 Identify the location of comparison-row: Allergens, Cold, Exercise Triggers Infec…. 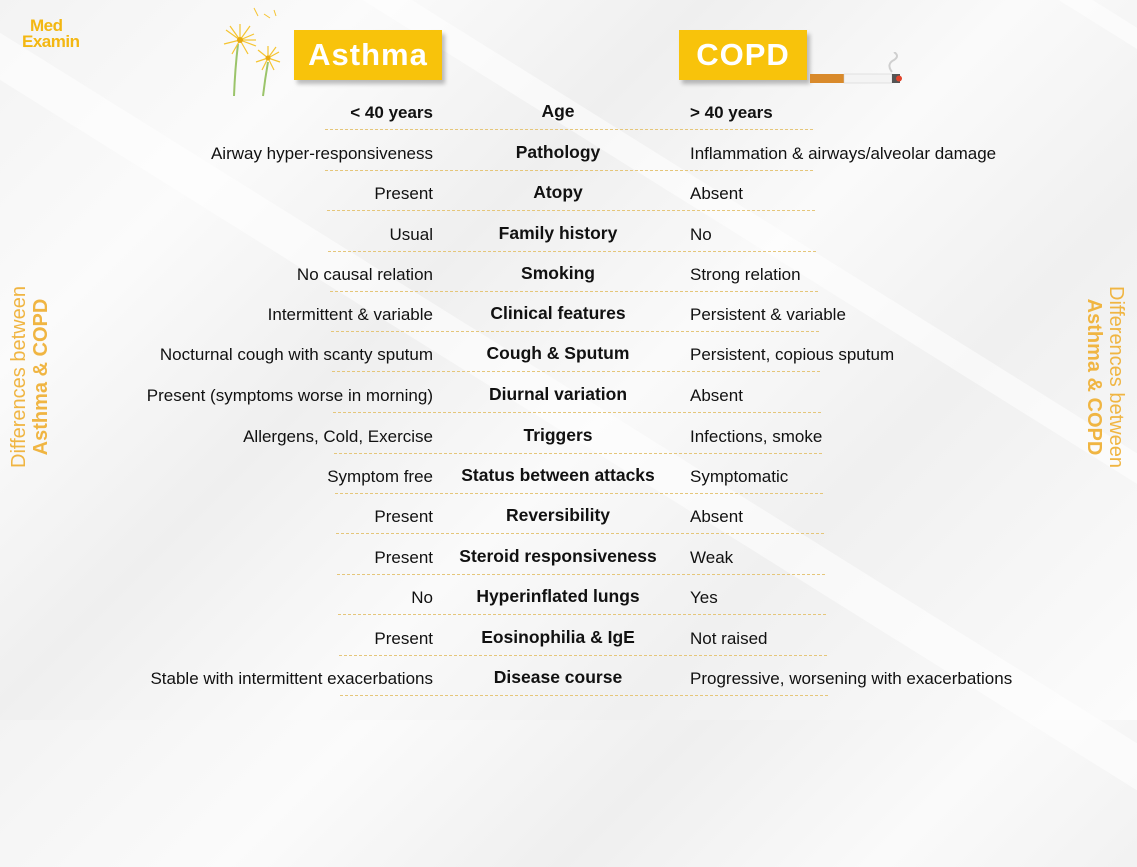
(568, 440).